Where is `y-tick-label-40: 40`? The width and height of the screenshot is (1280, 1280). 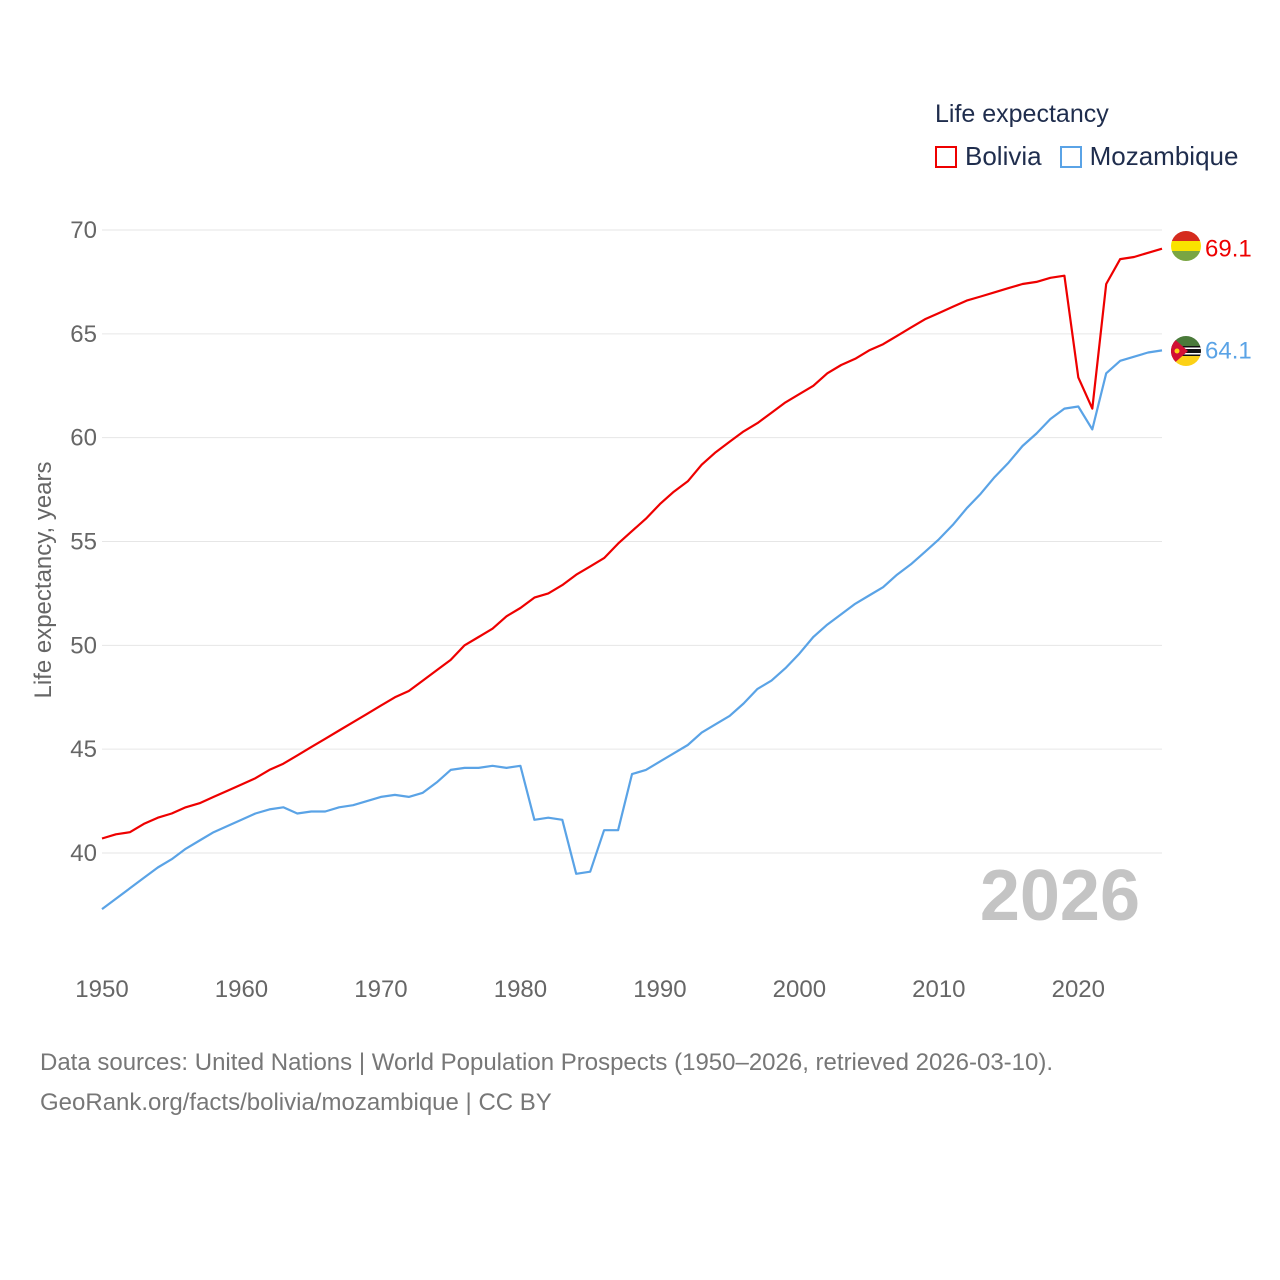 y-tick-label-40: 40 is located at coordinates (83, 853).